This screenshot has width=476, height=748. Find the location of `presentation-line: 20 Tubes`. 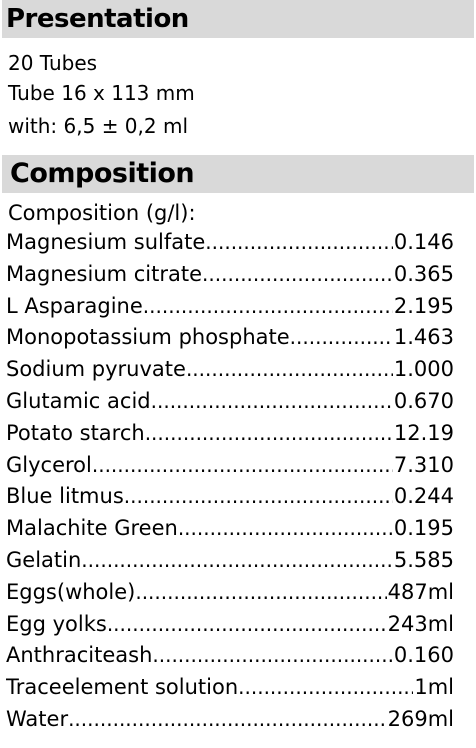

presentation-line: 20 Tubes is located at coordinates (53, 63).